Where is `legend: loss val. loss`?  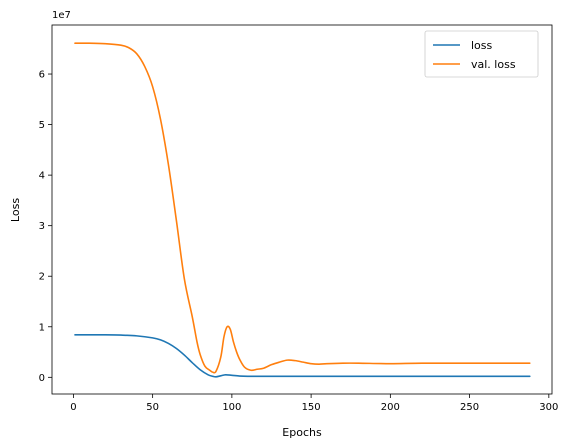 legend: loss val. loss is located at coordinates (481, 54).